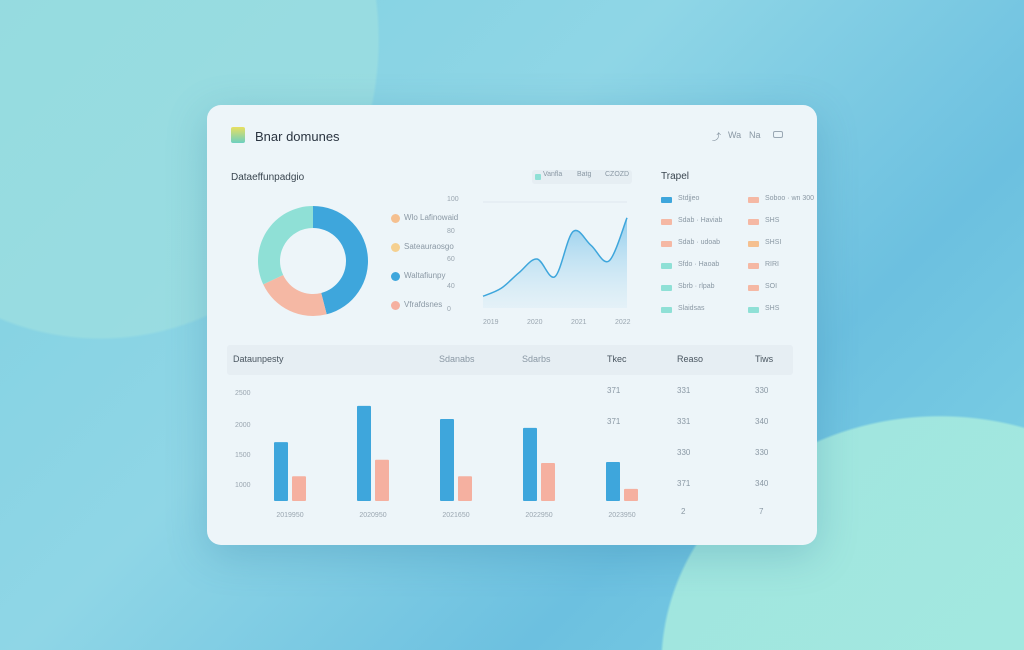 The image size is (1024, 650). Describe the element at coordinates (372, 515) in the screenshot. I see `x-tick: 2020950` at that location.